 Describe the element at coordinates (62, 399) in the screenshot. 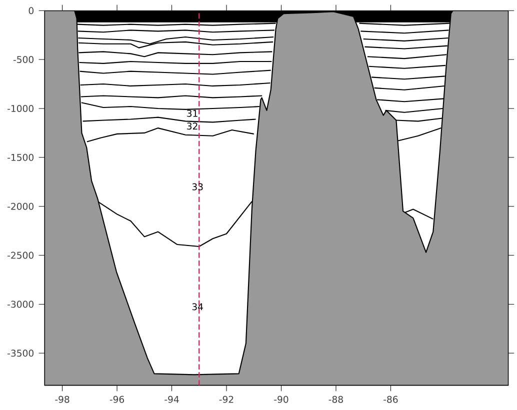

I see `x-tick-label: -98` at that location.